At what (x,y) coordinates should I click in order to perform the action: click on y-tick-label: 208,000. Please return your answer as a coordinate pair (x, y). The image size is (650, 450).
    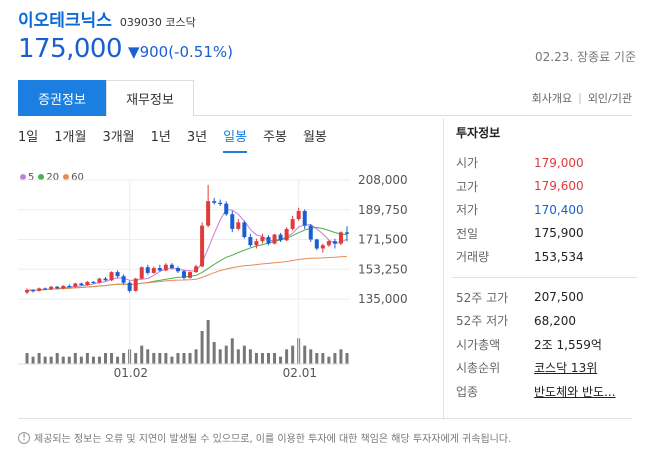
    Looking at the image, I should click on (383, 180).